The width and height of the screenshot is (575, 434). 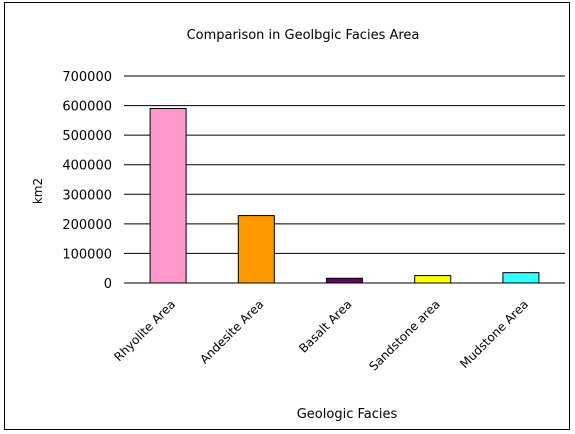 I want to click on y-tick-label: 300000, so click(x=87, y=195).